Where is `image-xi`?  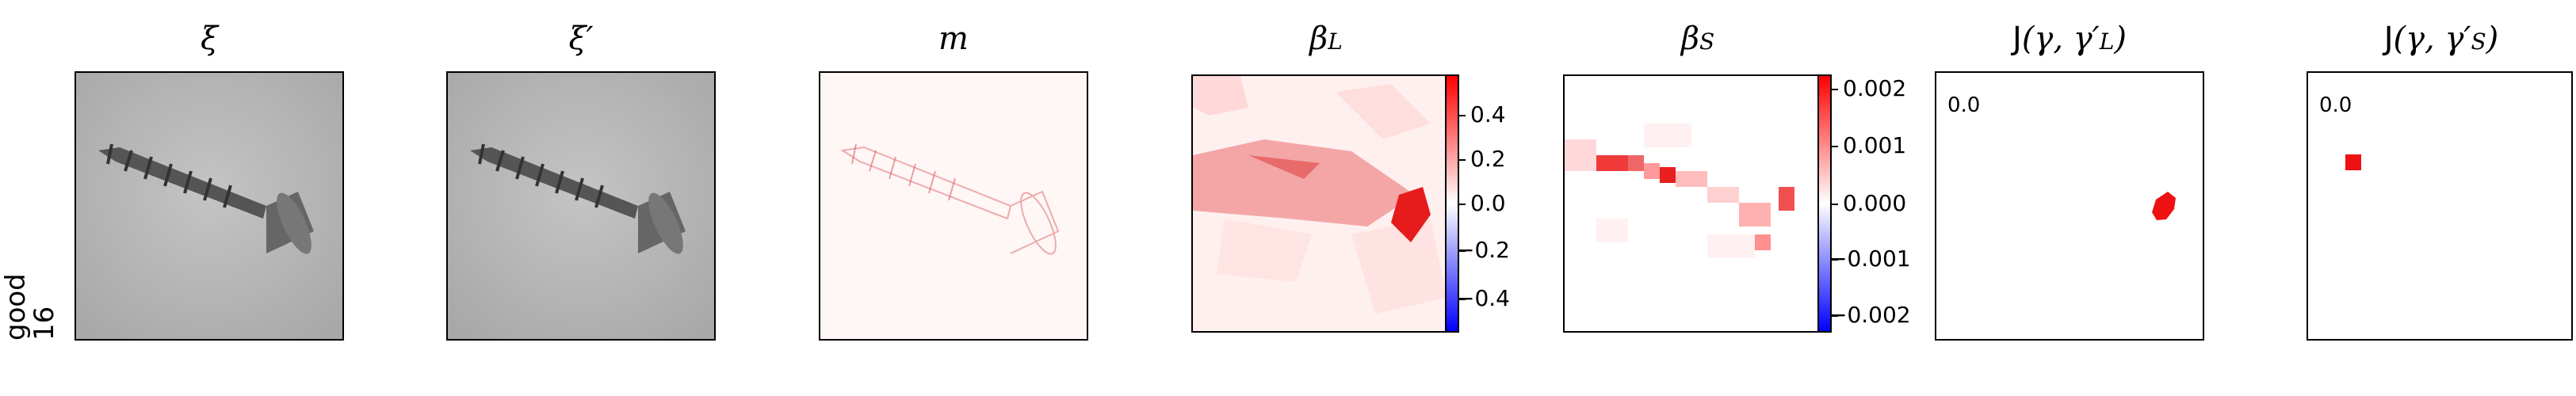
image-xi is located at coordinates (209, 206).